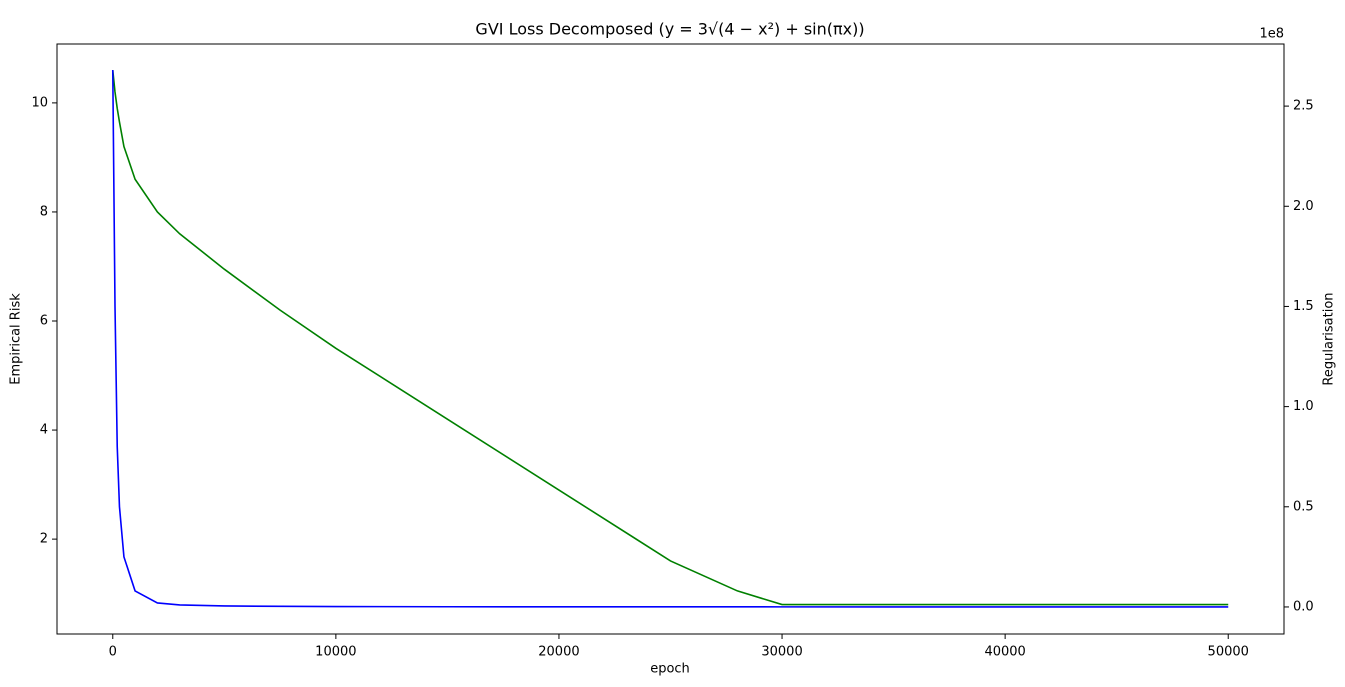 This screenshot has width=1345, height=687. I want to click on y2-axis-label: Regularisation, so click(1329, 338).